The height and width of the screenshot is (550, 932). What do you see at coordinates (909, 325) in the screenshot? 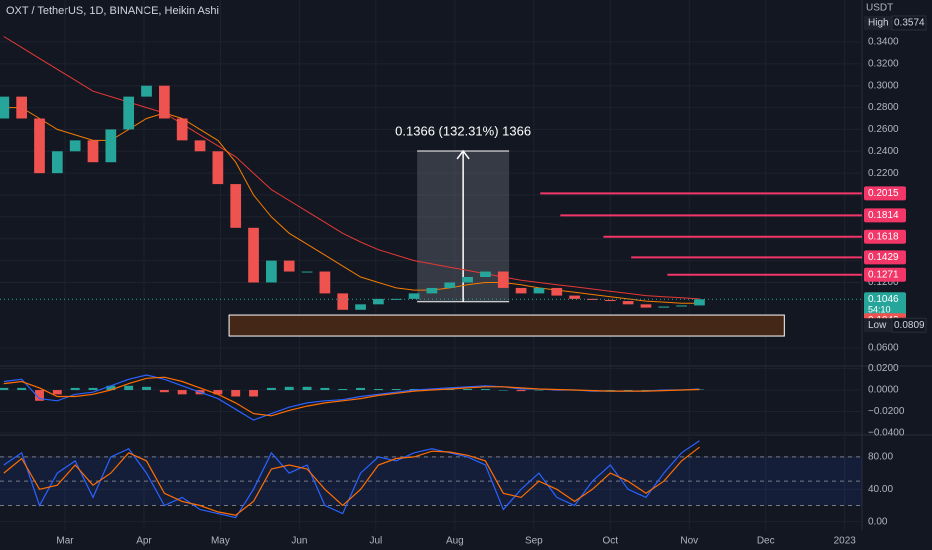
I see `low-value: 0.0809` at bounding box center [909, 325].